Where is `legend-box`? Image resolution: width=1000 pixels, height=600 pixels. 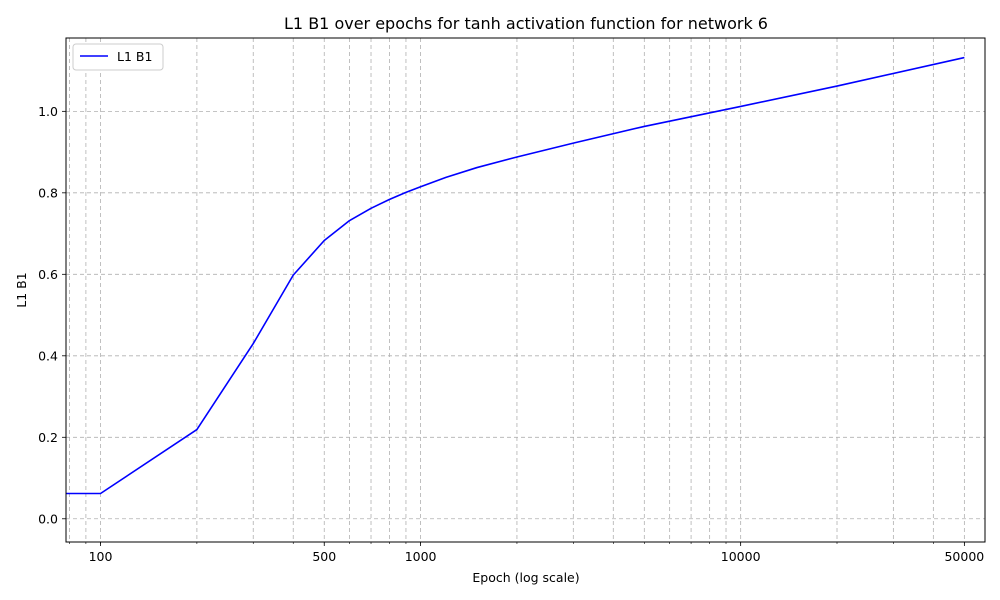
legend-box is located at coordinates (118, 57).